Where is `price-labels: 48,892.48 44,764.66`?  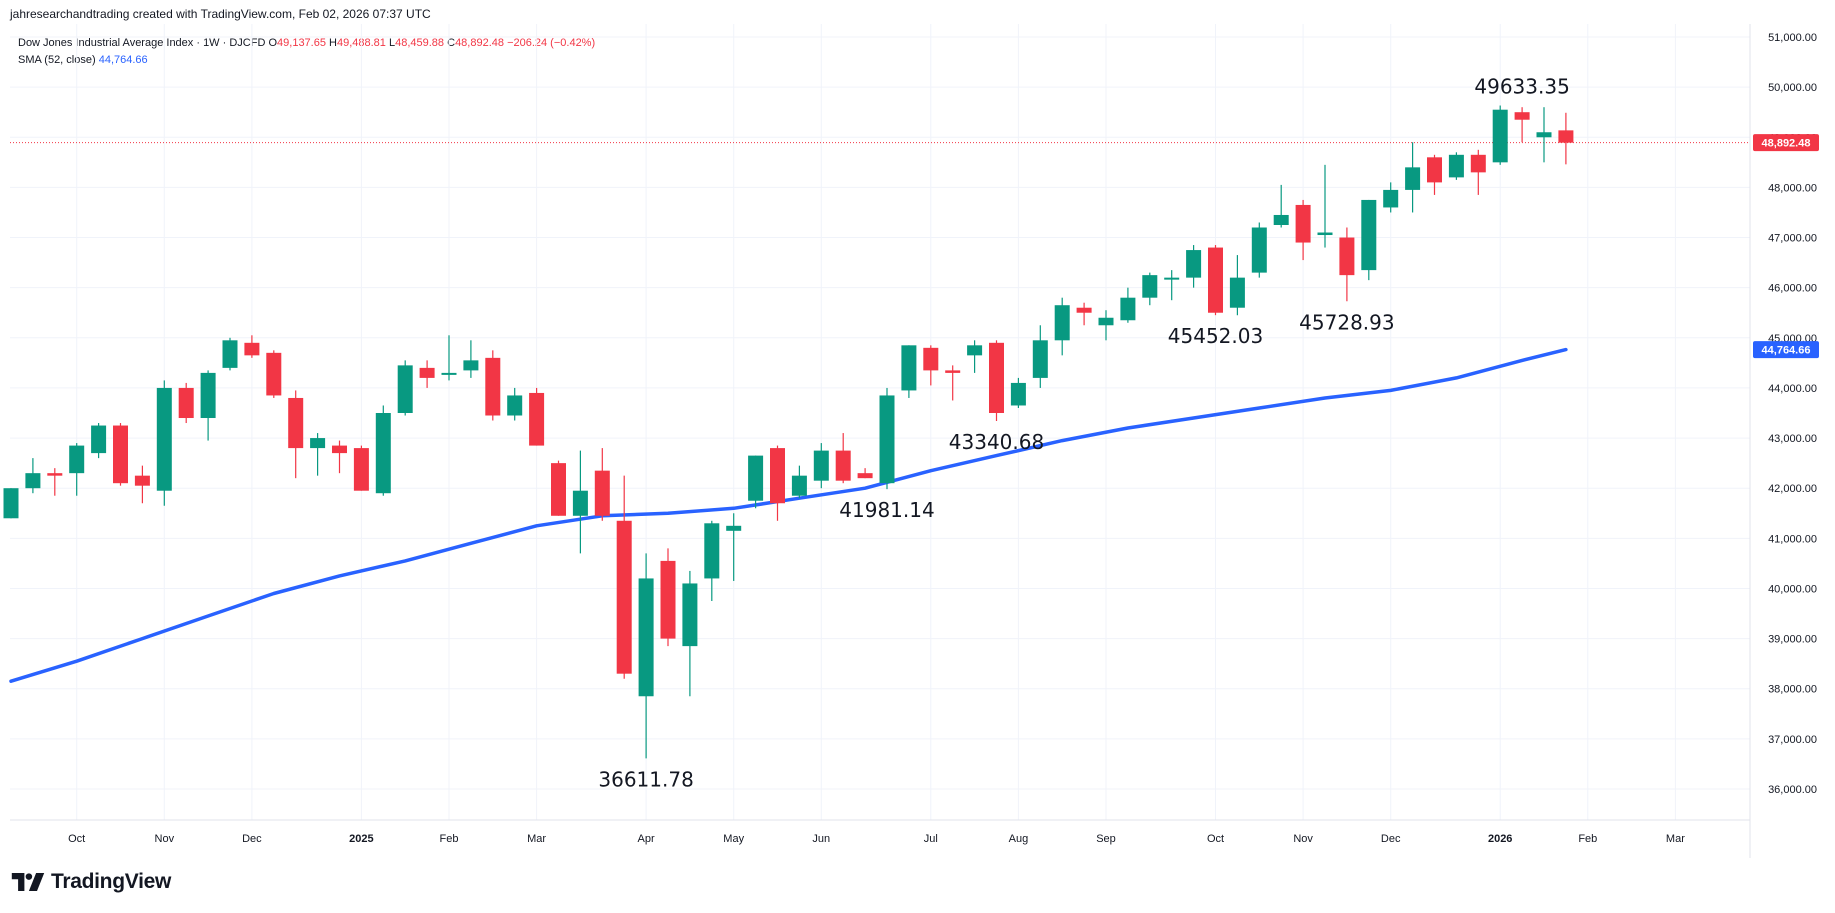 price-labels: 48,892.48 44,764.66 is located at coordinates (1786, 246).